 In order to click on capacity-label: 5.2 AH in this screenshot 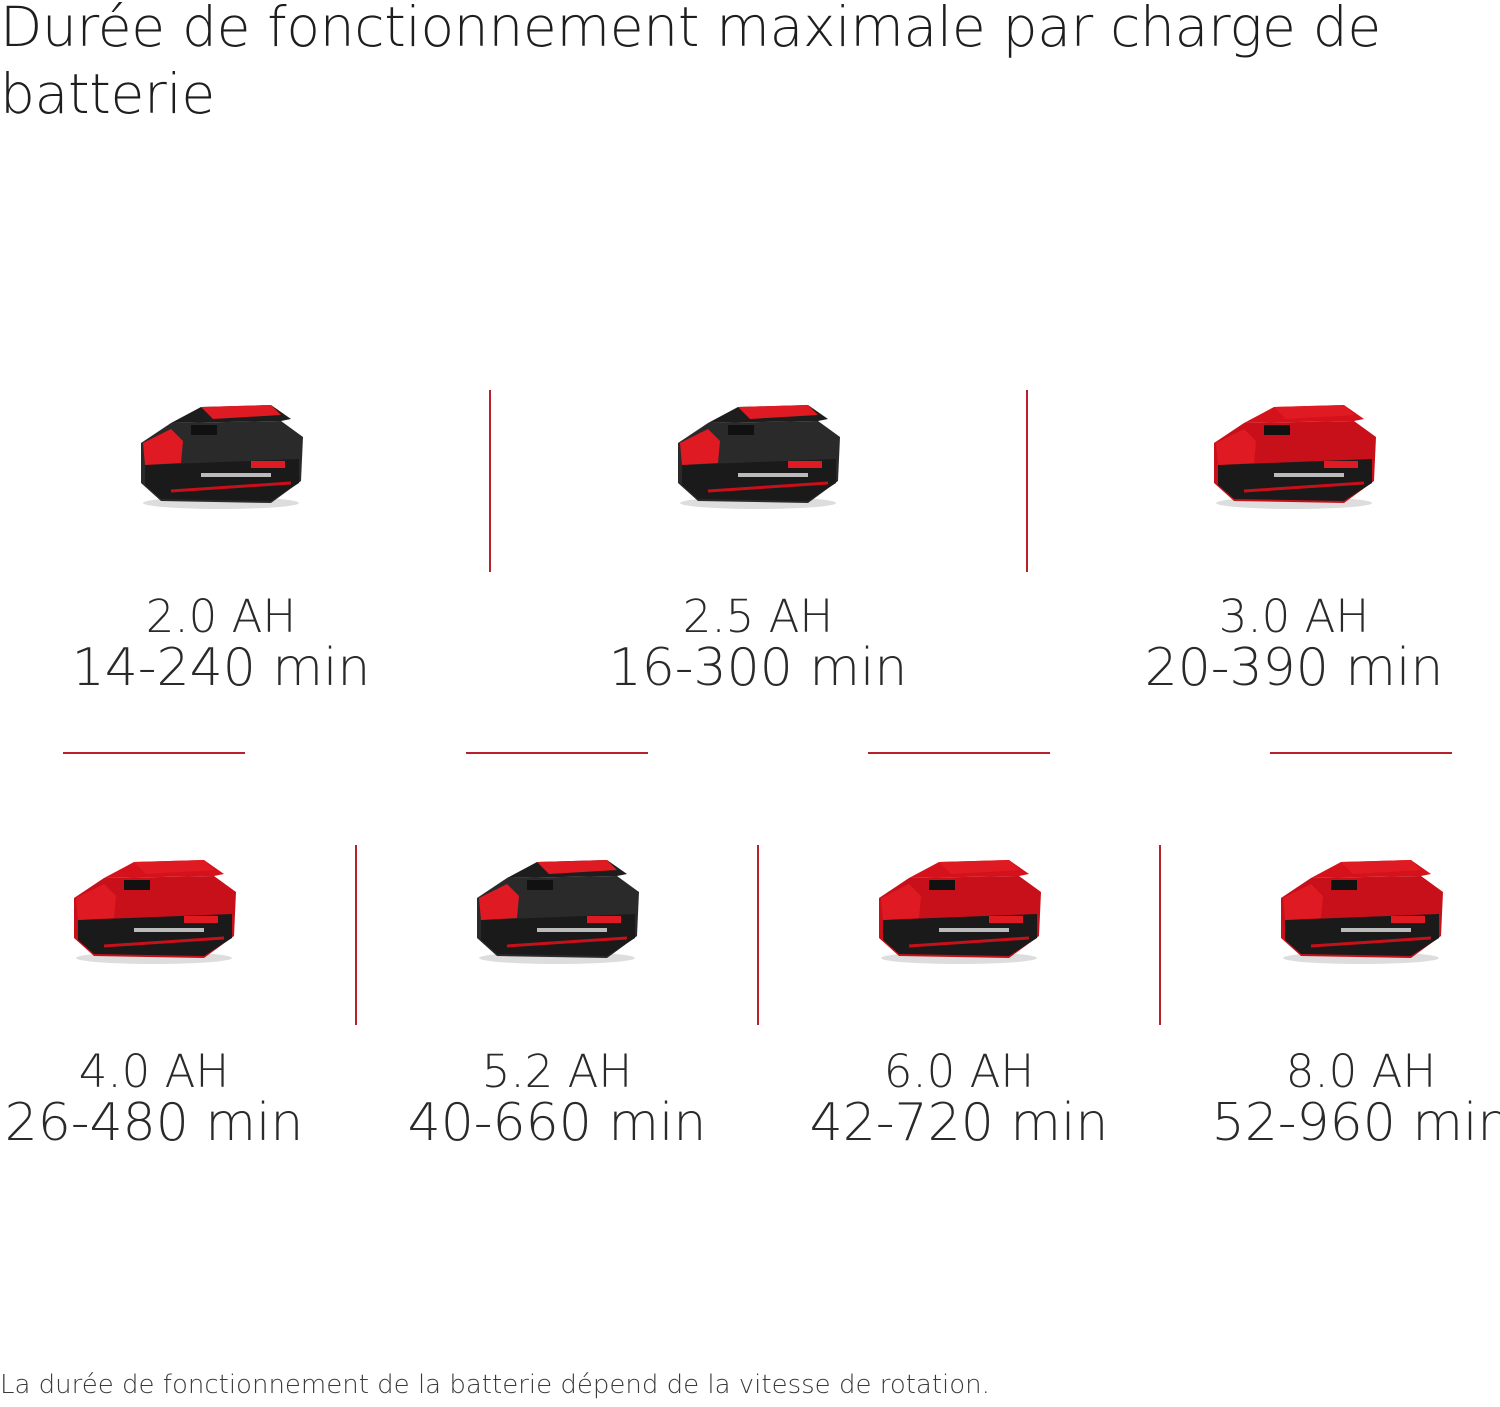, I will do `click(557, 1071)`.